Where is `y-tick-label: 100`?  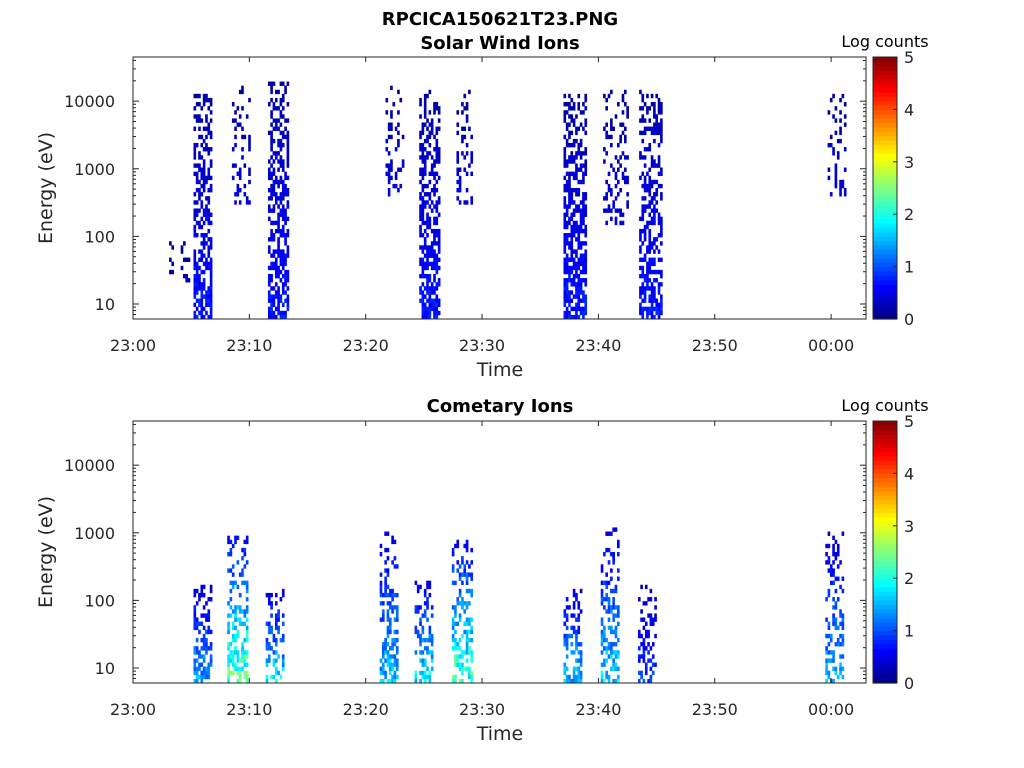
y-tick-label: 100 is located at coordinates (99, 600).